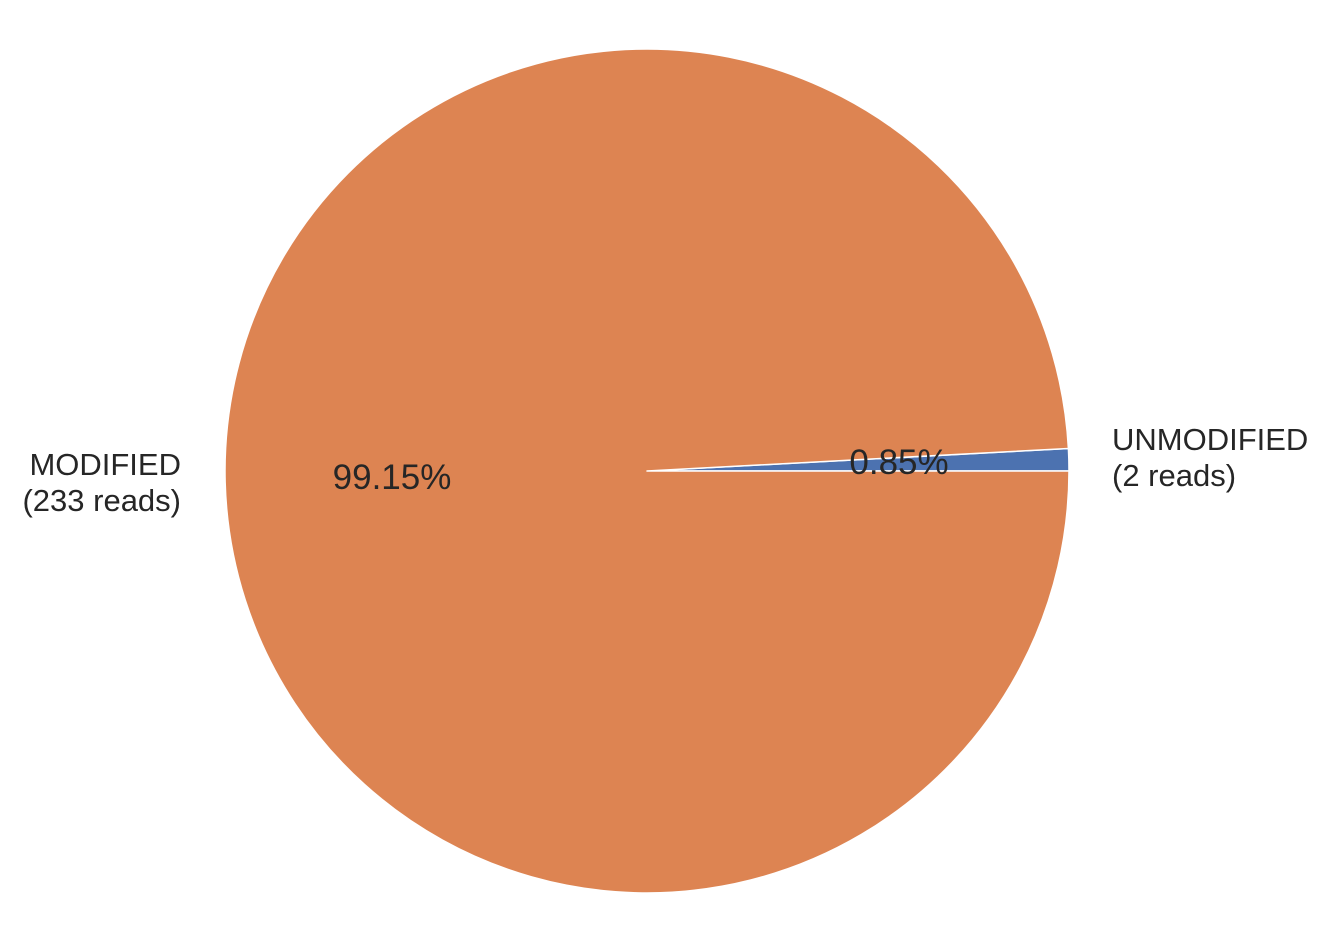  I want to click on slice-label-modified: MODIFIED (233 reads), so click(101, 482).